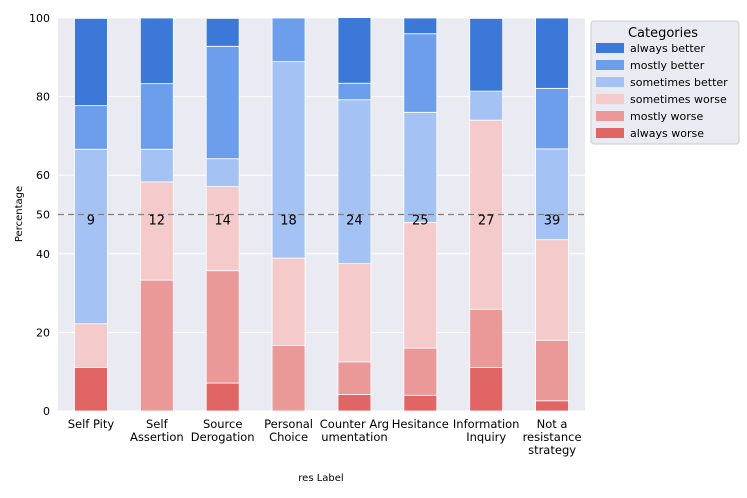  I want to click on x-tick-label: Information Inquiry, so click(486, 430).